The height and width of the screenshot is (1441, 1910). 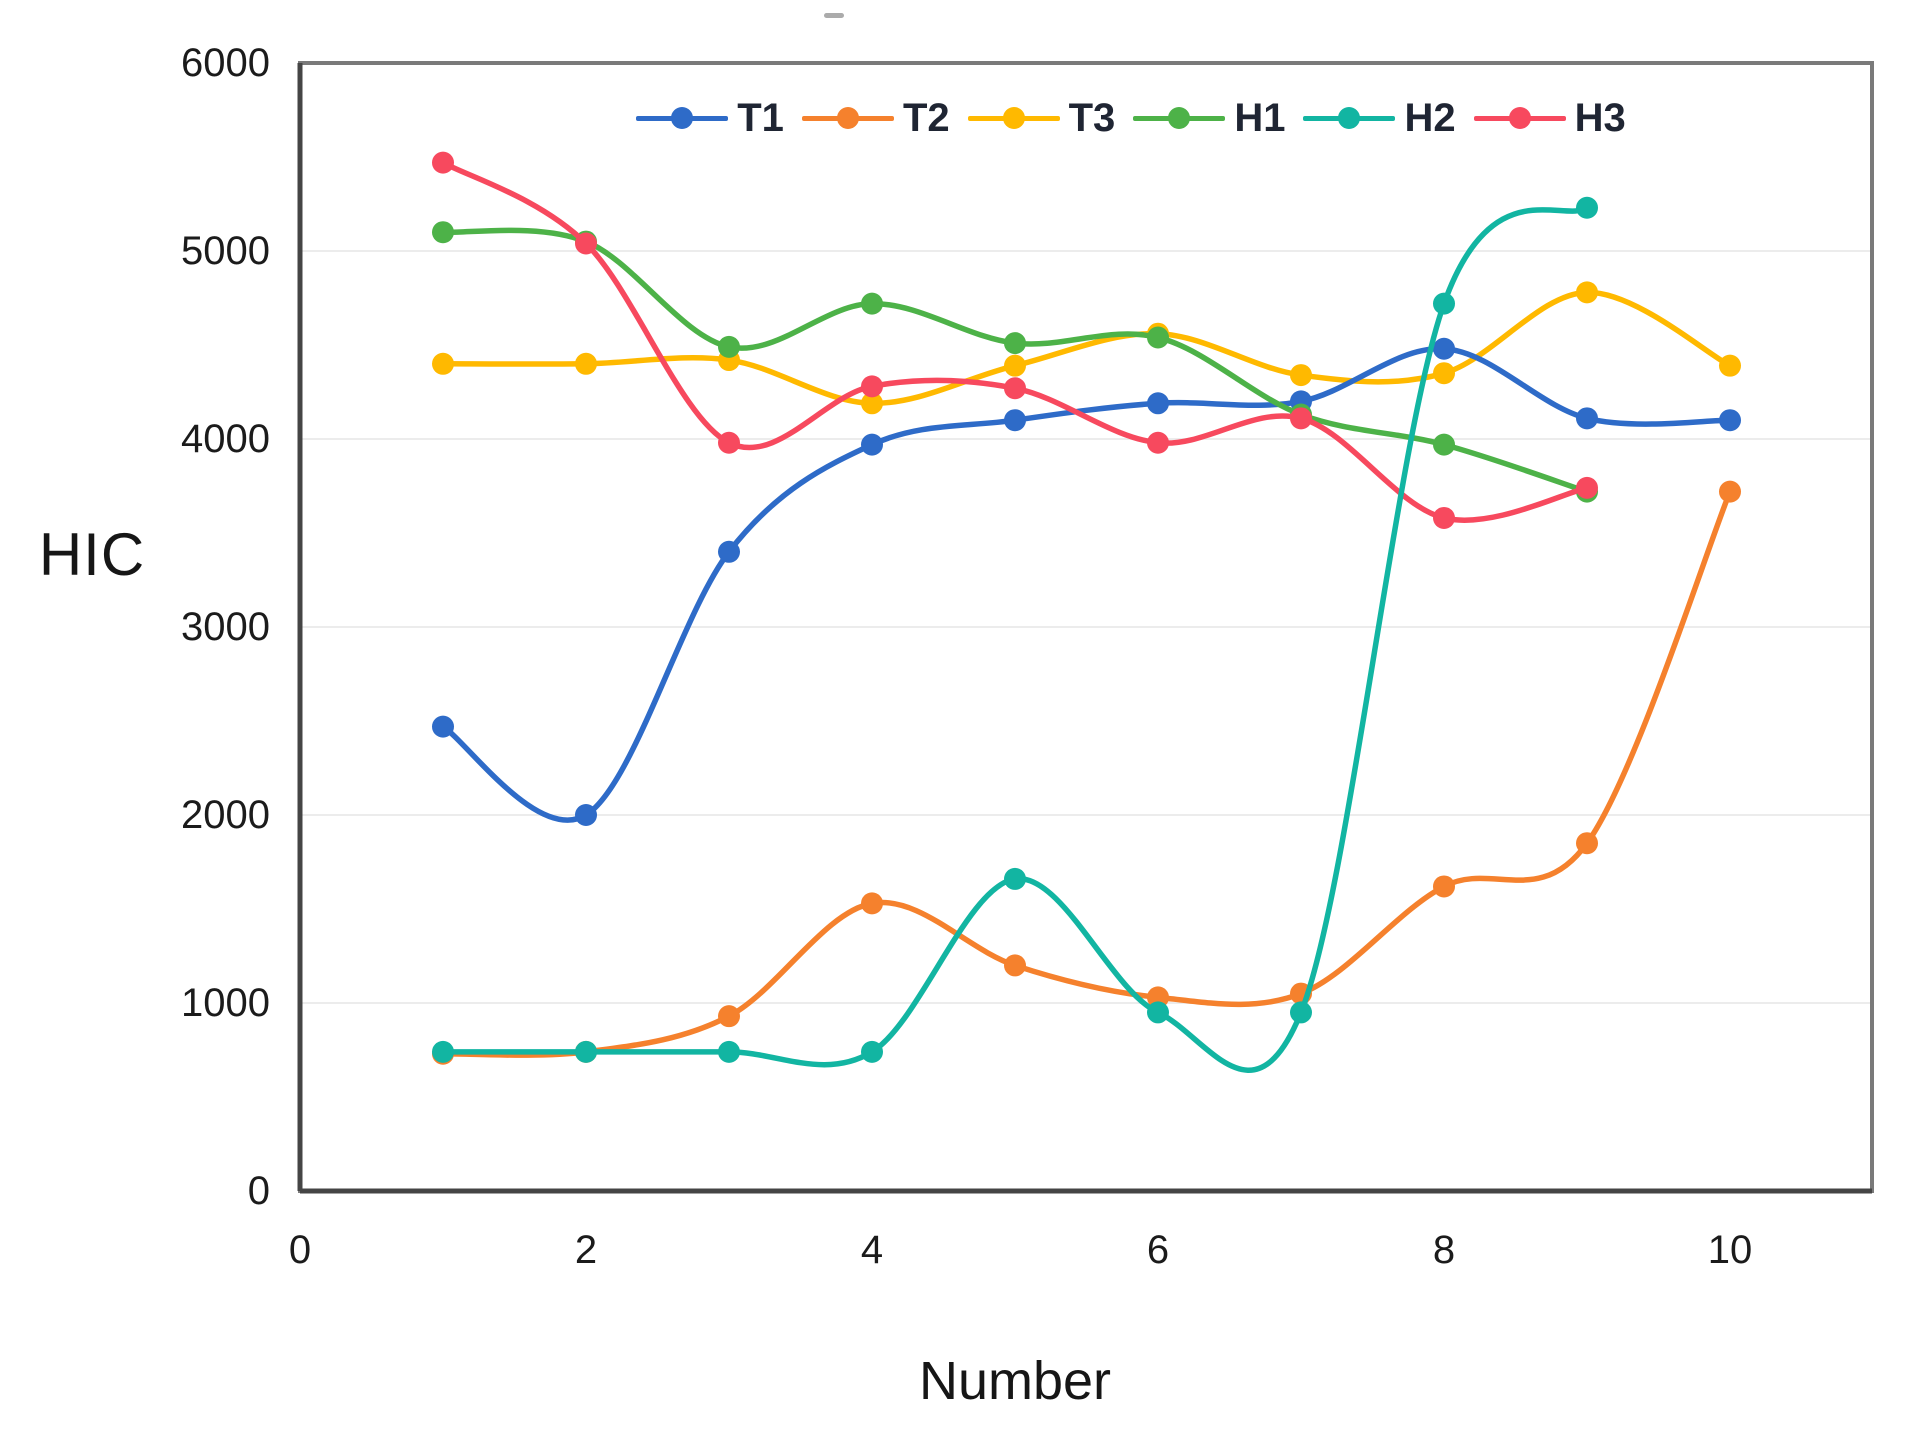 I want to click on legend-dot-T3, so click(x=1013, y=118).